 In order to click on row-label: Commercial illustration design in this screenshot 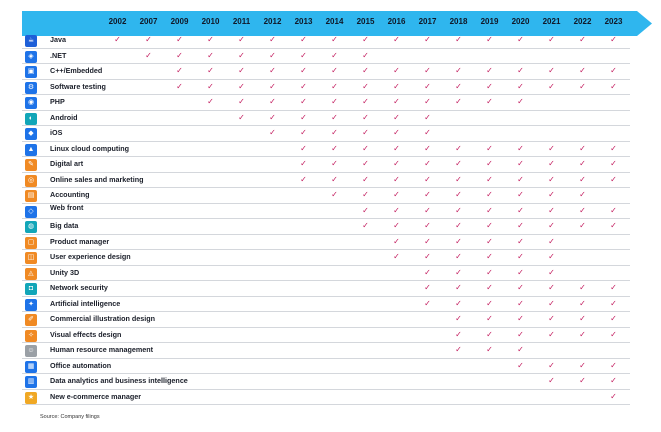, I will do `click(103, 318)`.